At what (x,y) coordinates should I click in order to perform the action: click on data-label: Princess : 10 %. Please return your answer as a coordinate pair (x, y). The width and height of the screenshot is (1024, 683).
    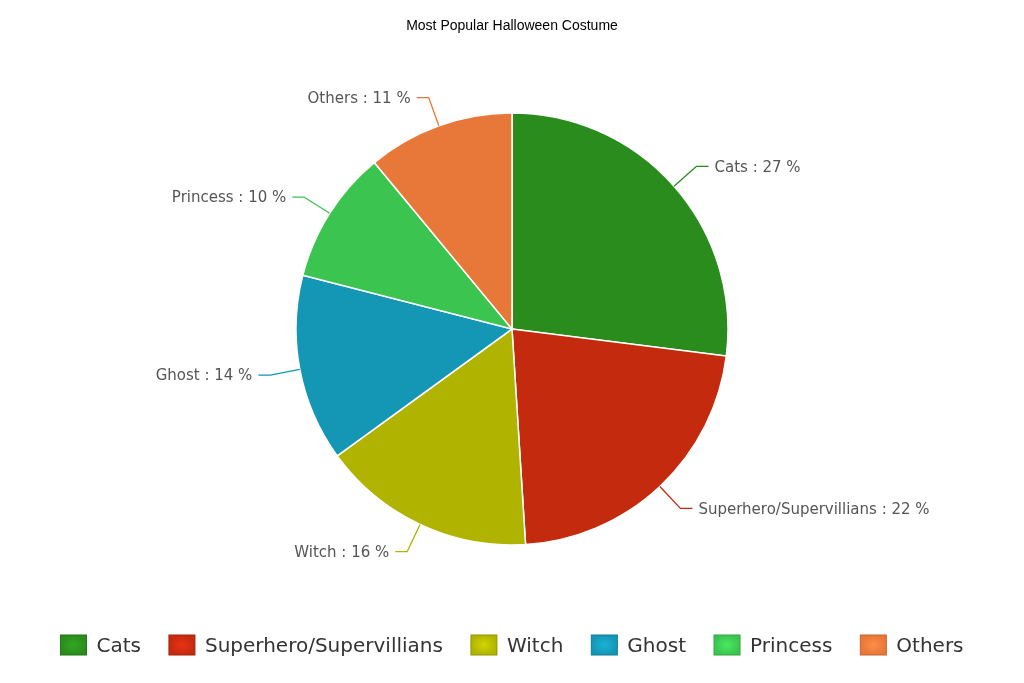
    Looking at the image, I should click on (229, 197).